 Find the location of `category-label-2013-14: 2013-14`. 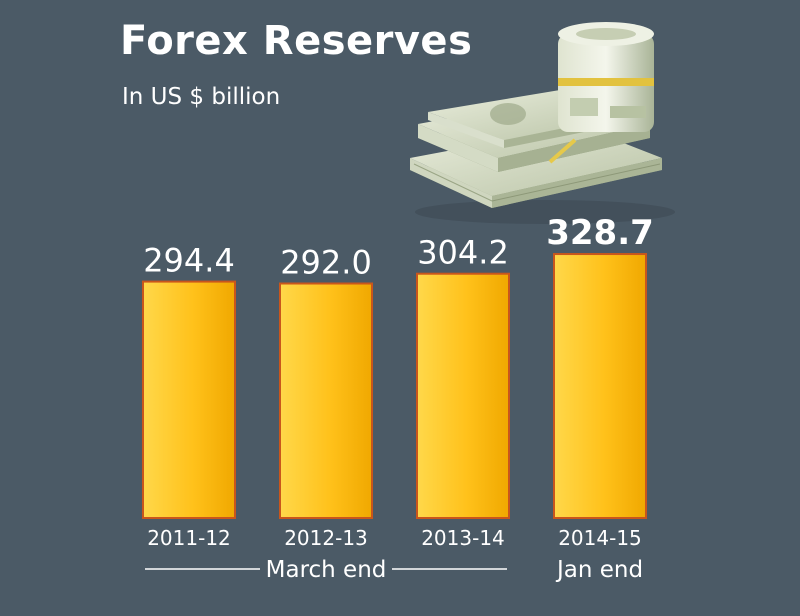

category-label-2013-14: 2013-14 is located at coordinates (463, 538).